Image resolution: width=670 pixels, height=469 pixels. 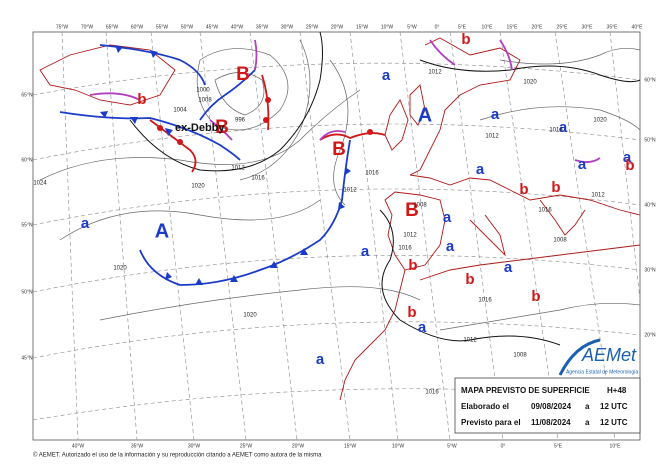 What do you see at coordinates (588, 27) in the screenshot?
I see `longitude-top: 30°E` at bounding box center [588, 27].